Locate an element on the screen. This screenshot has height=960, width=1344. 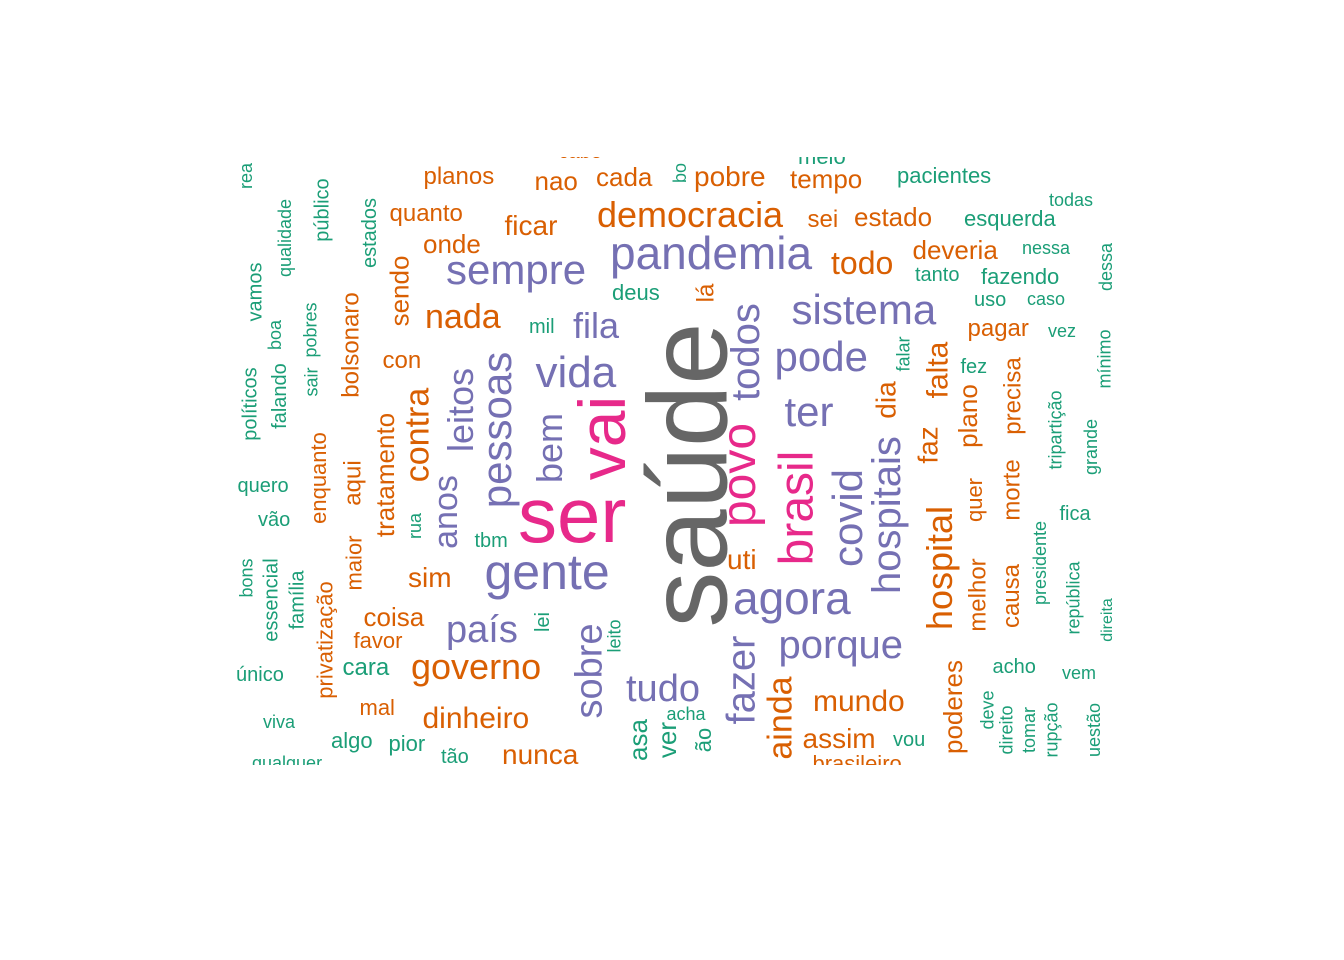
cloud-word-privatizacao: privatização is located at coordinates (325, 640).